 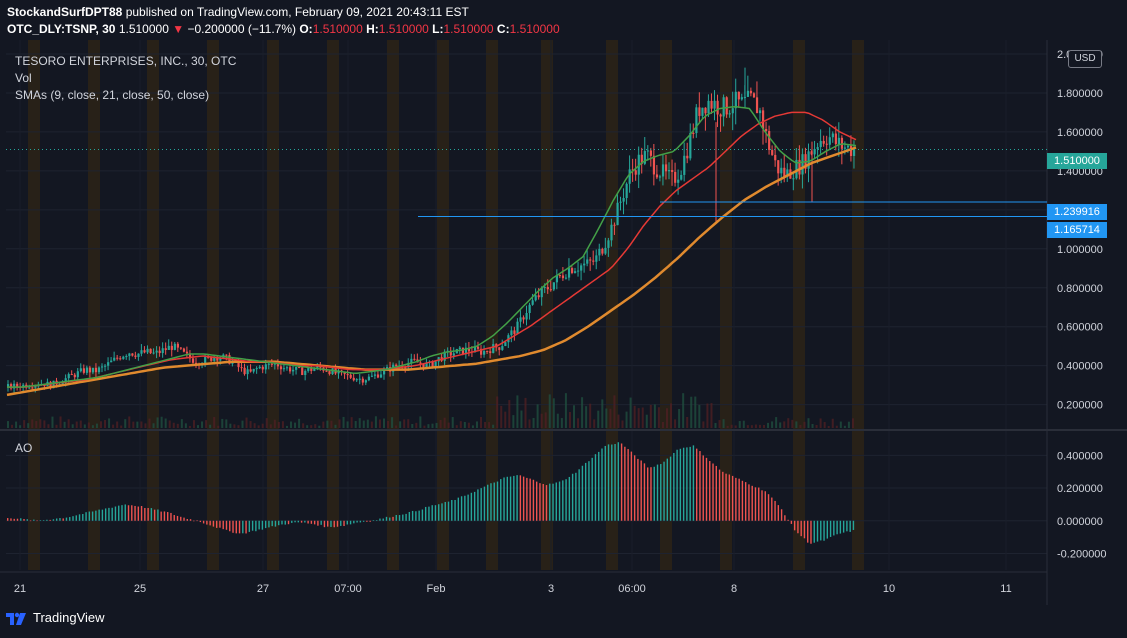 I want to click on hline-tag-2: 1.165714, so click(x=1077, y=230).